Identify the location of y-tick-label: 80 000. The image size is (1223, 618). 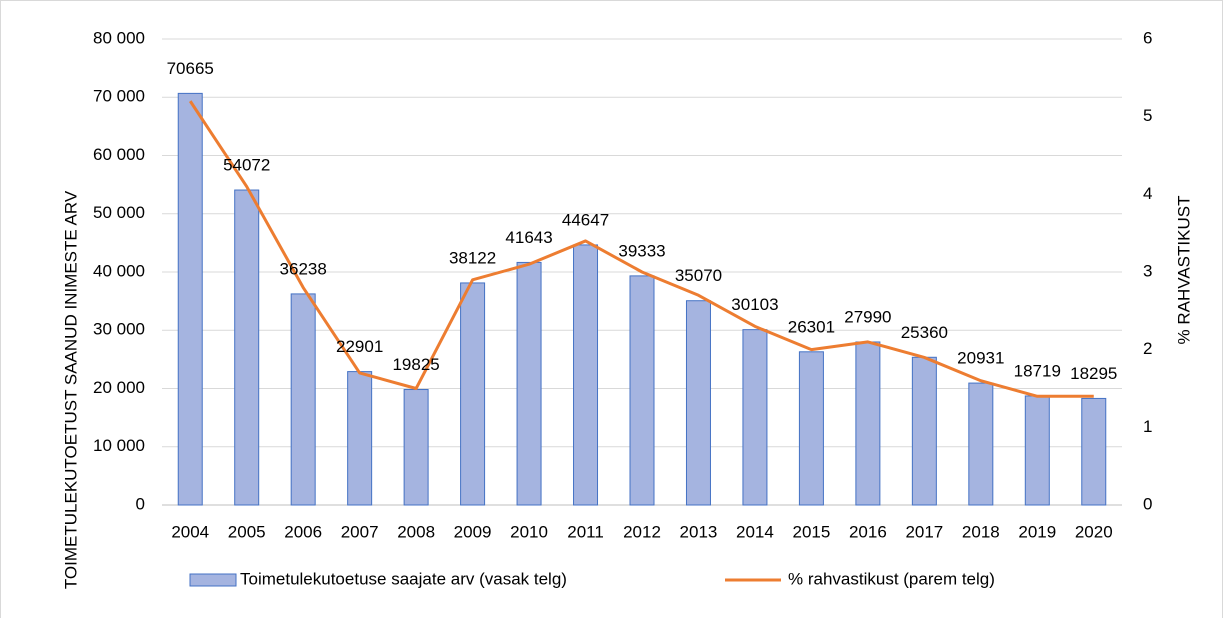
(119, 37).